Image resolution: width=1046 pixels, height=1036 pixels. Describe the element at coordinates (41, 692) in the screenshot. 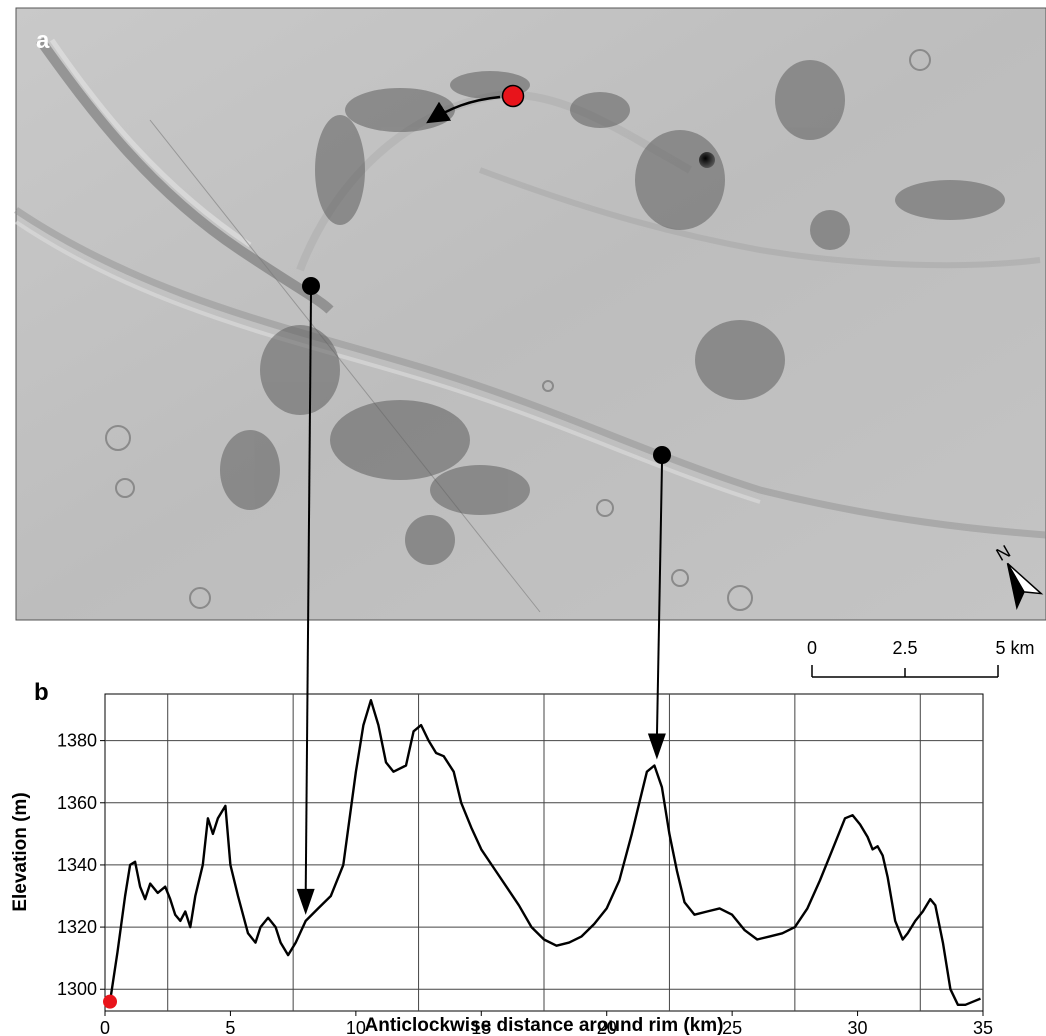

I see `panel-b-label: b` at that location.